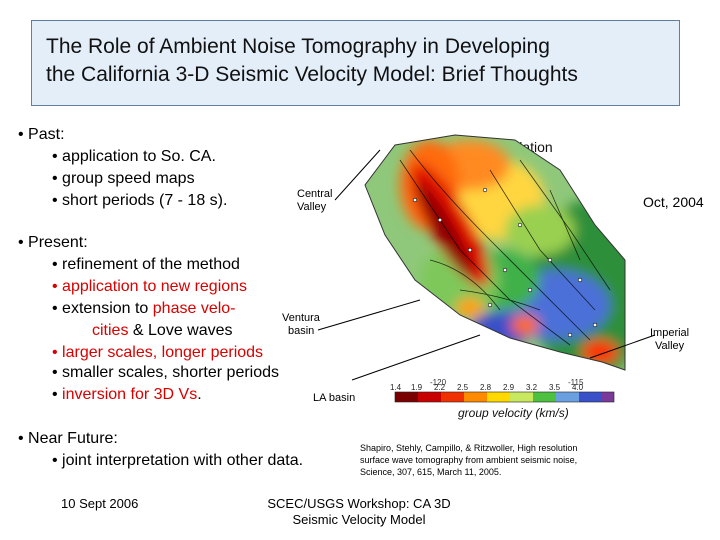 The height and width of the screenshot is (540, 720). Describe the element at coordinates (158, 352) in the screenshot. I see `present-item-4: • larger scales, longer periods` at that location.